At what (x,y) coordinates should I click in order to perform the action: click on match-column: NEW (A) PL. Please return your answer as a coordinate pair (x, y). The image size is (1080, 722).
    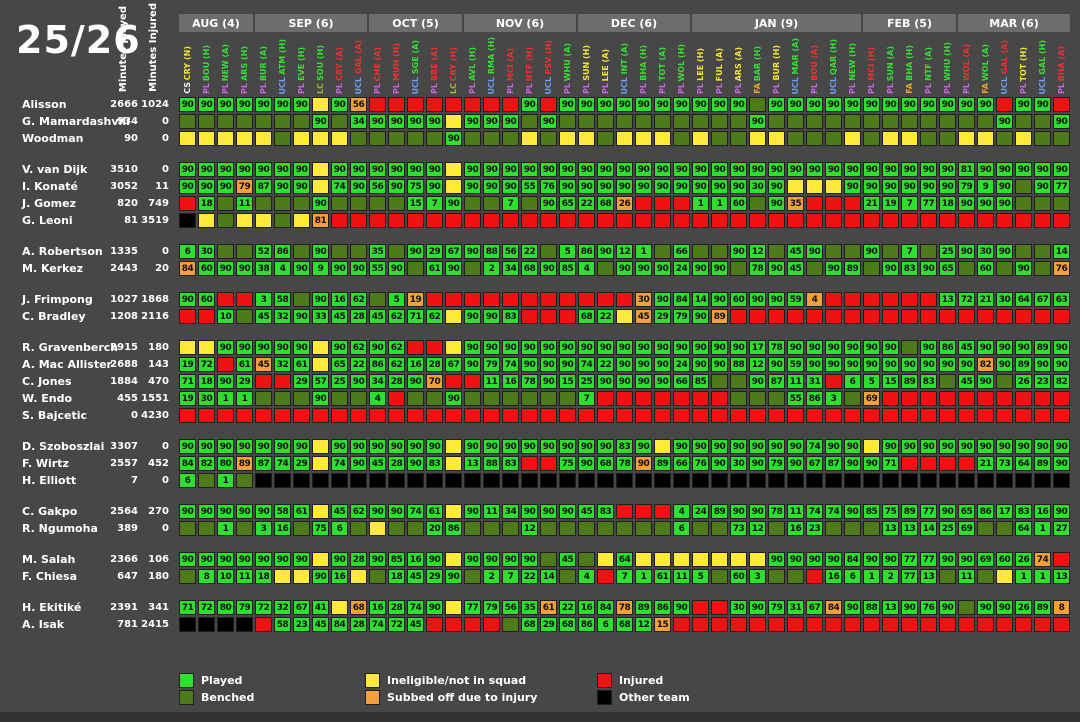
    Looking at the image, I should click on (225, 64).